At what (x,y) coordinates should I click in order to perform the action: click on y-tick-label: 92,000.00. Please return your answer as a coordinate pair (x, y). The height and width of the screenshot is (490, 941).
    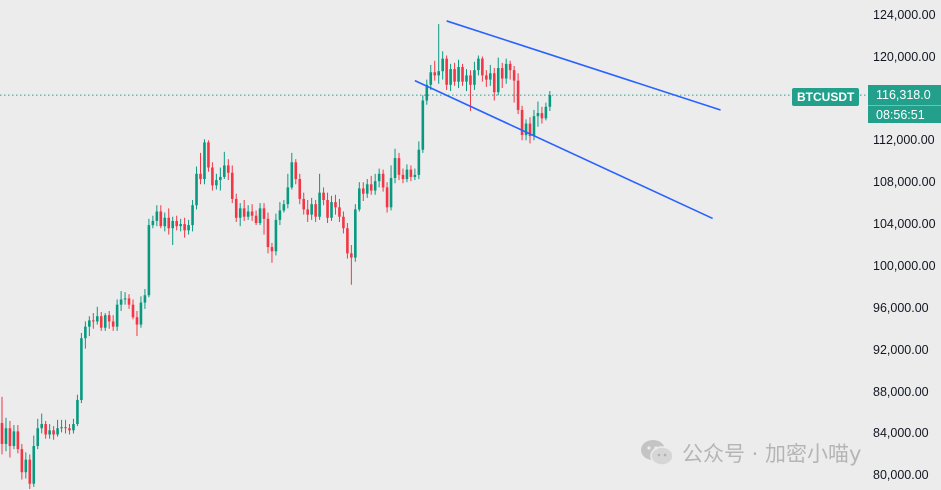
    Looking at the image, I should click on (901, 349).